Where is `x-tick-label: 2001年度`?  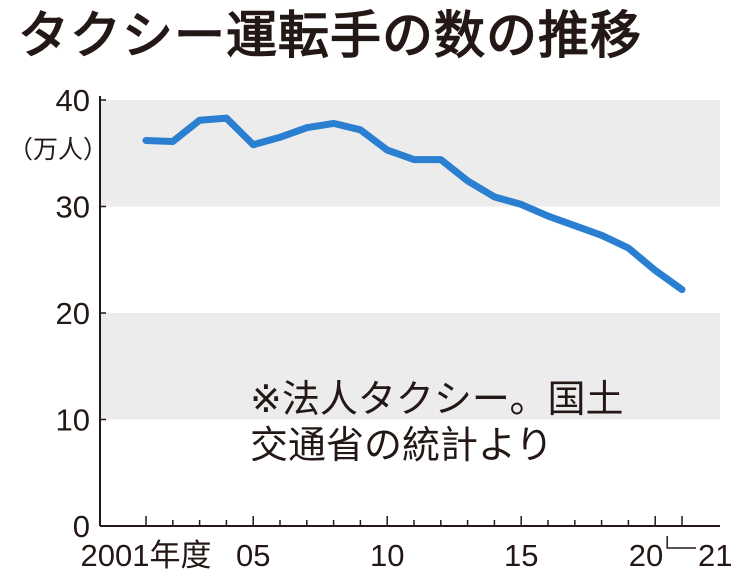 x-tick-label: 2001年度 is located at coordinates (146, 555).